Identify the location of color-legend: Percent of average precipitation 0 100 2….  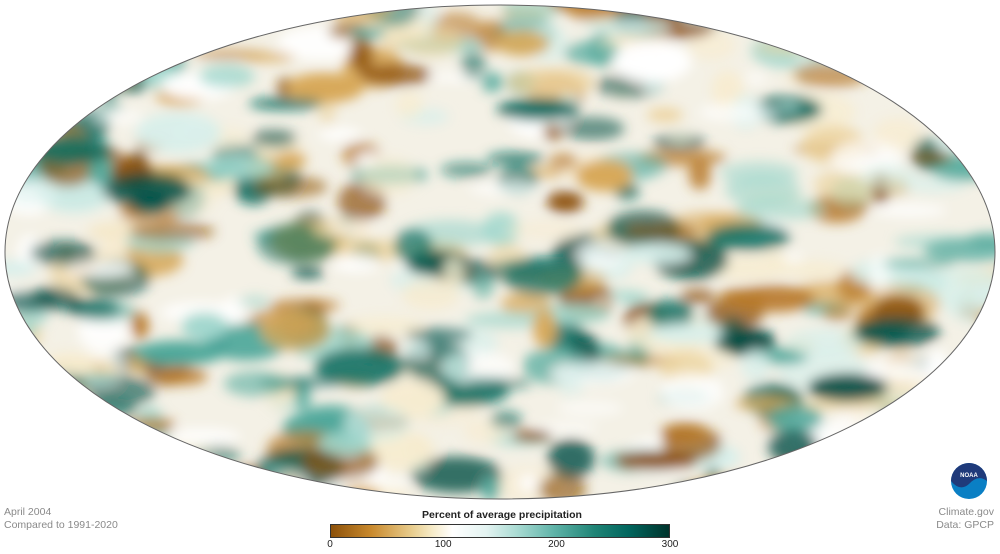
(502, 529).